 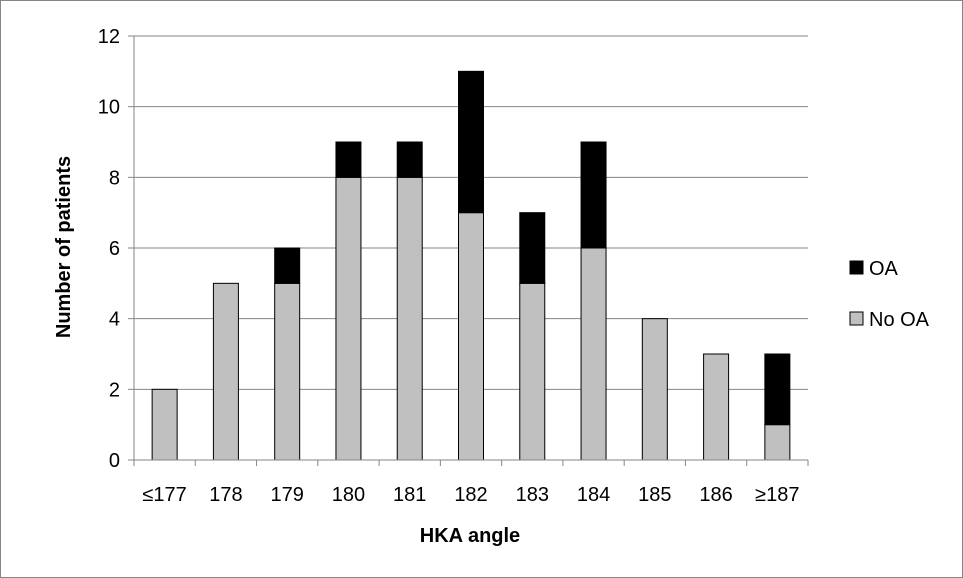 I want to click on x-tick-label-5: 182, so click(x=470, y=495).